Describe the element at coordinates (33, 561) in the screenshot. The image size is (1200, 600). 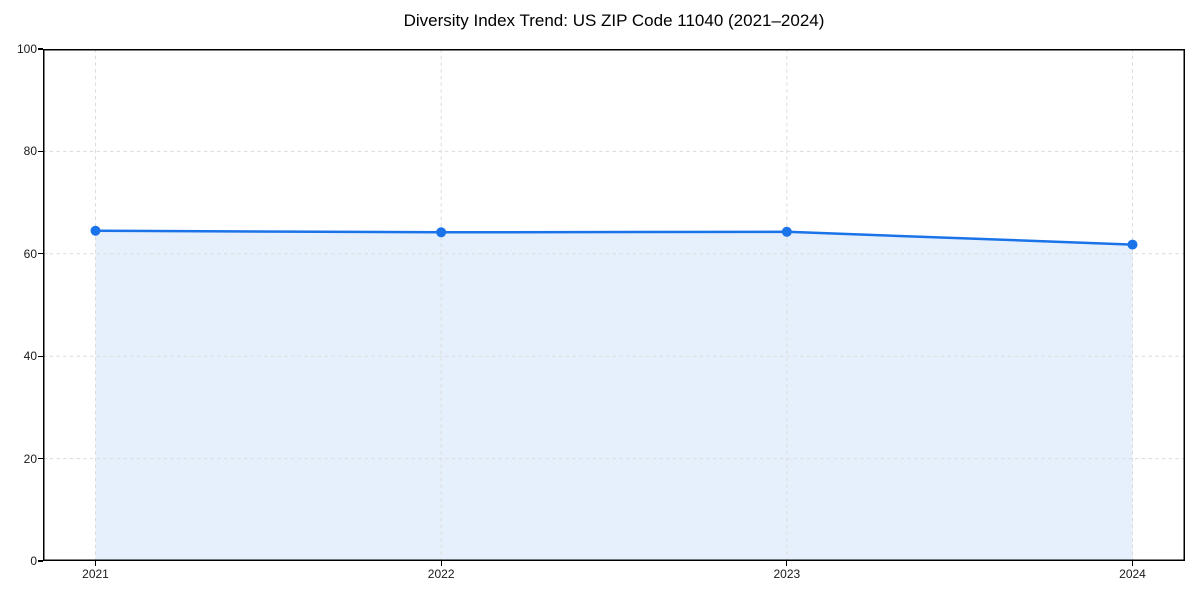
I see `y-tick-label: 0` at that location.